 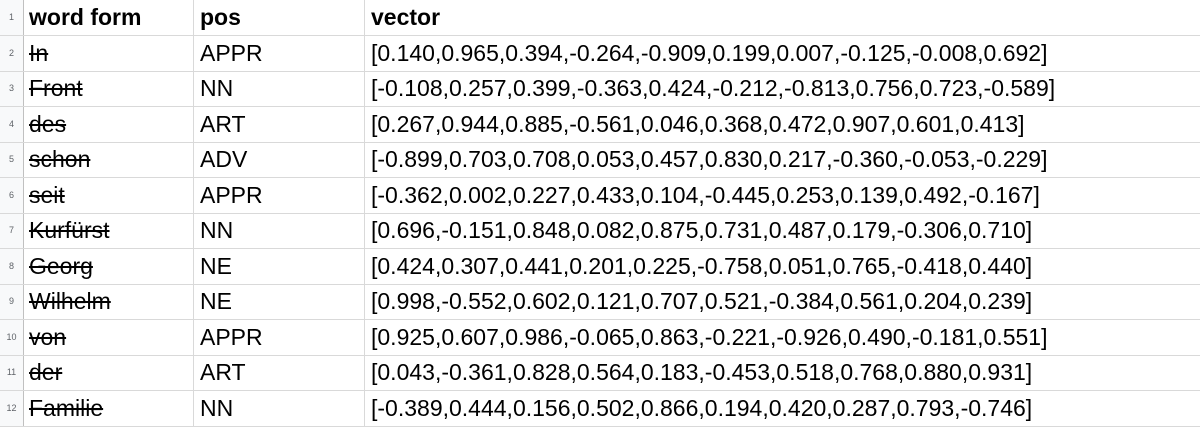 I want to click on row-number: 8, so click(x=12, y=266).